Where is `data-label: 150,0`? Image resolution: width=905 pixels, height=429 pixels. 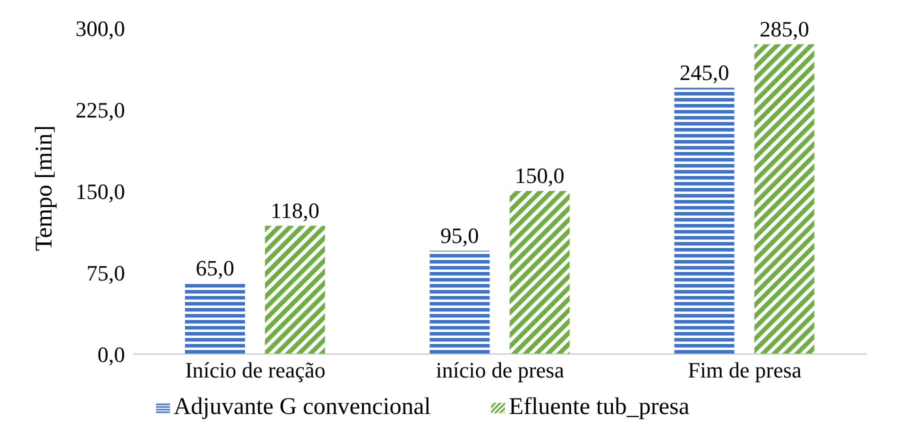 data-label: 150,0 is located at coordinates (539, 175).